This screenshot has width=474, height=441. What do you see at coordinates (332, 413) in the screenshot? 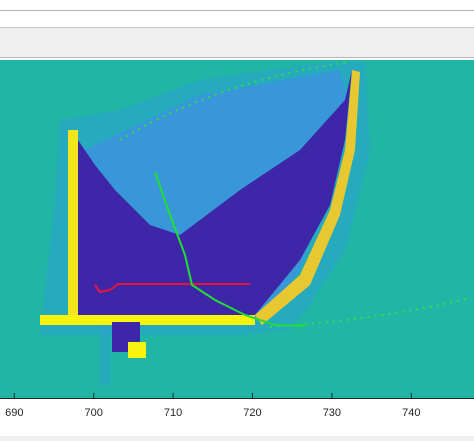
I see `x-tick-label: 730` at bounding box center [332, 413].